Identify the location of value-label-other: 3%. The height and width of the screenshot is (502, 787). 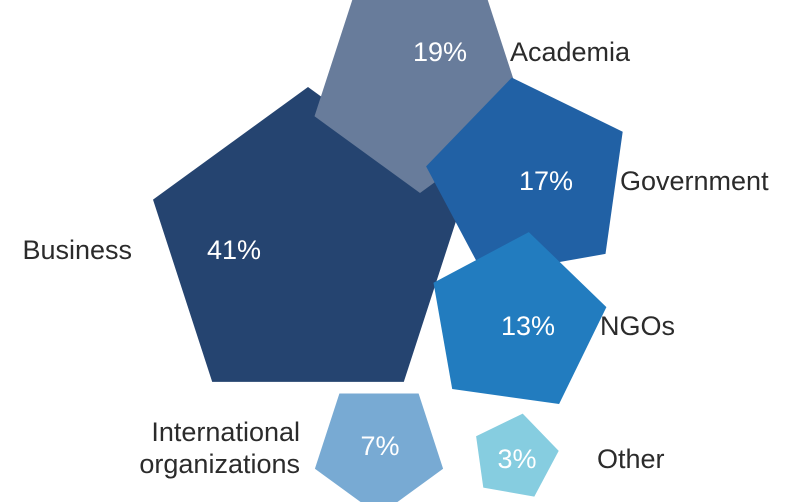
(516, 459).